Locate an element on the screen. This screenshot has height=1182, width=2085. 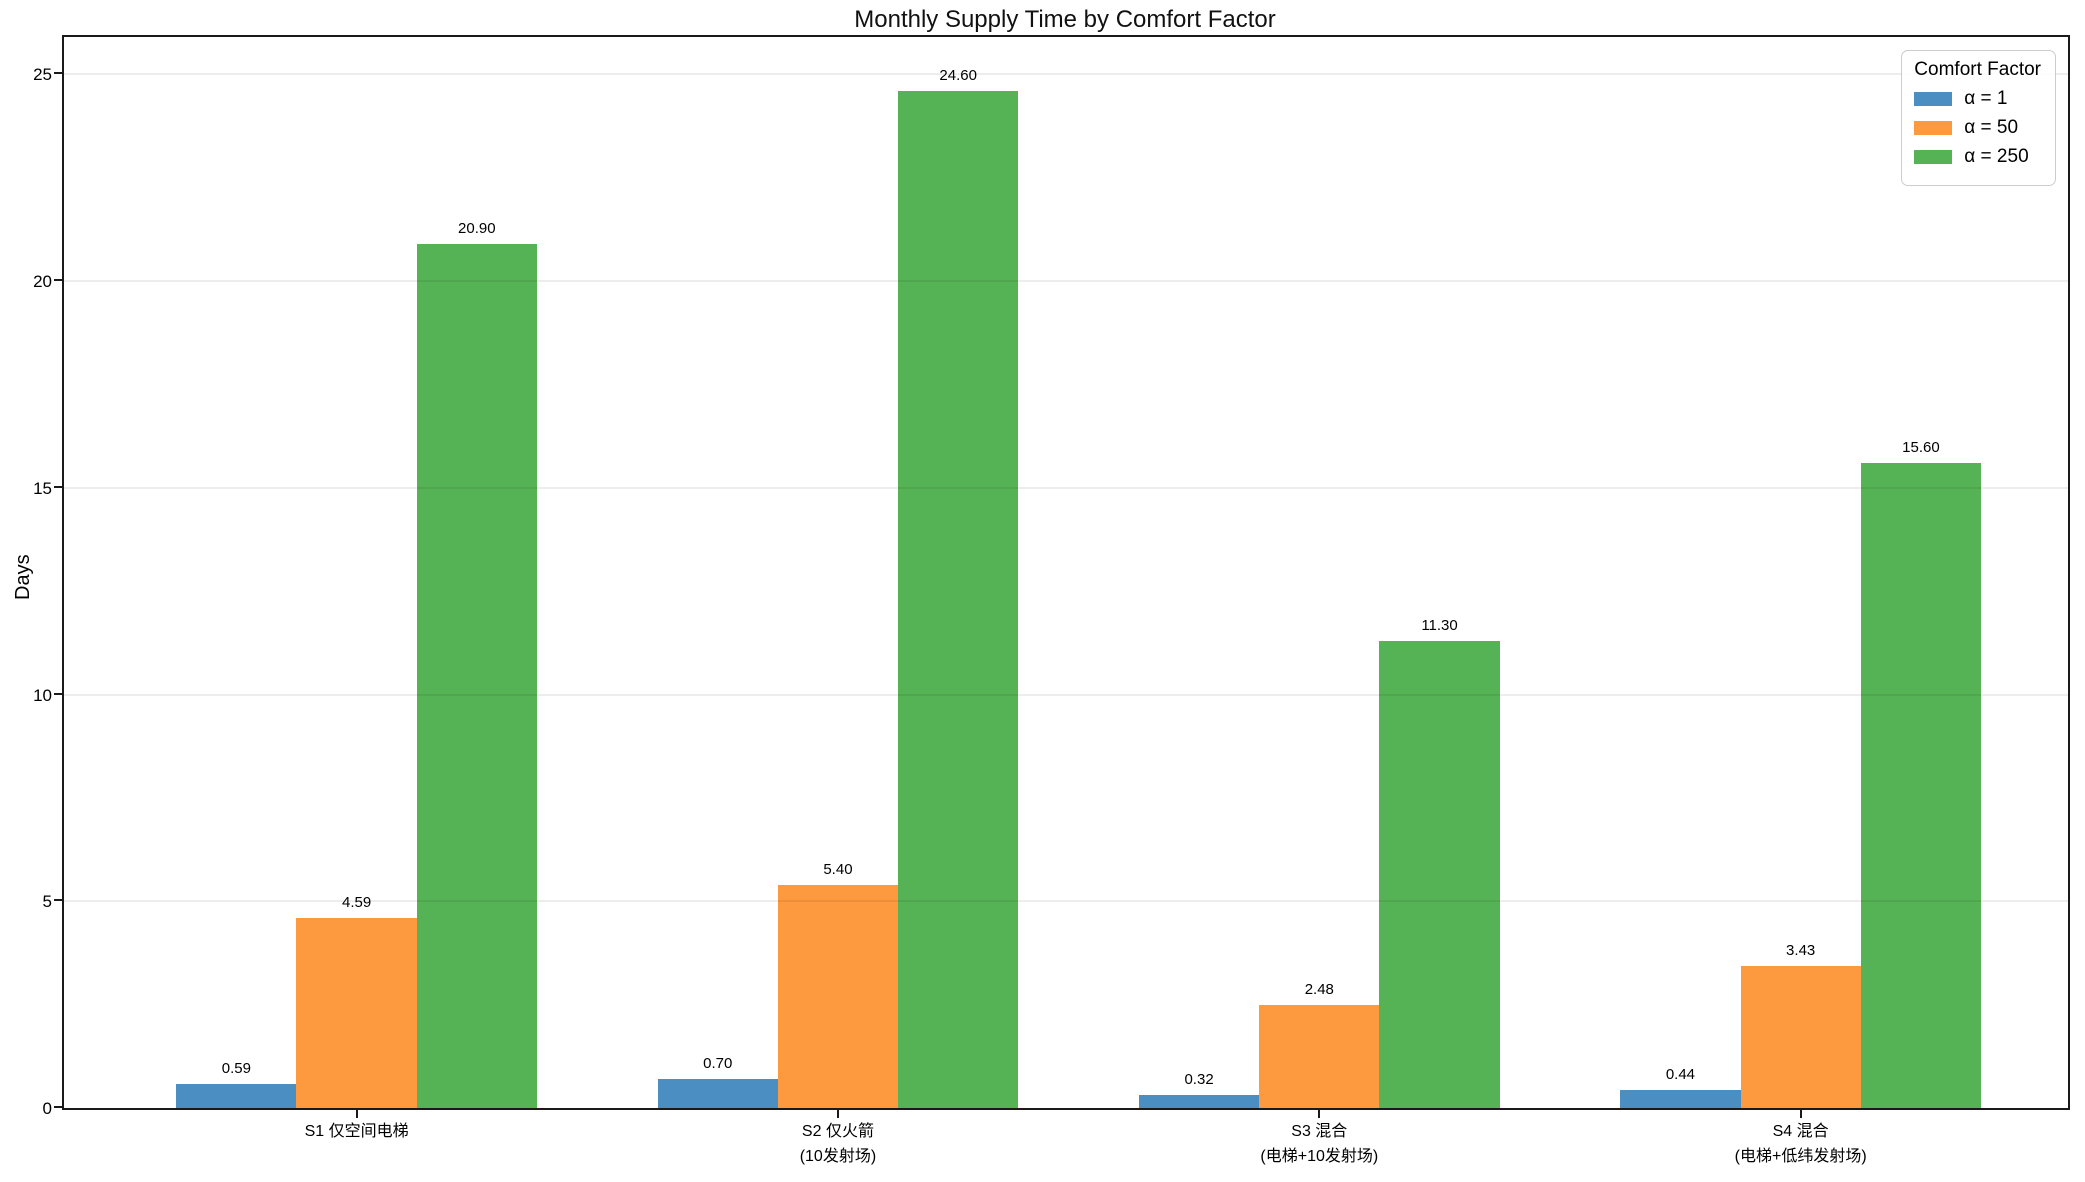
y-tick-label: 0 is located at coordinates (47, 1108).